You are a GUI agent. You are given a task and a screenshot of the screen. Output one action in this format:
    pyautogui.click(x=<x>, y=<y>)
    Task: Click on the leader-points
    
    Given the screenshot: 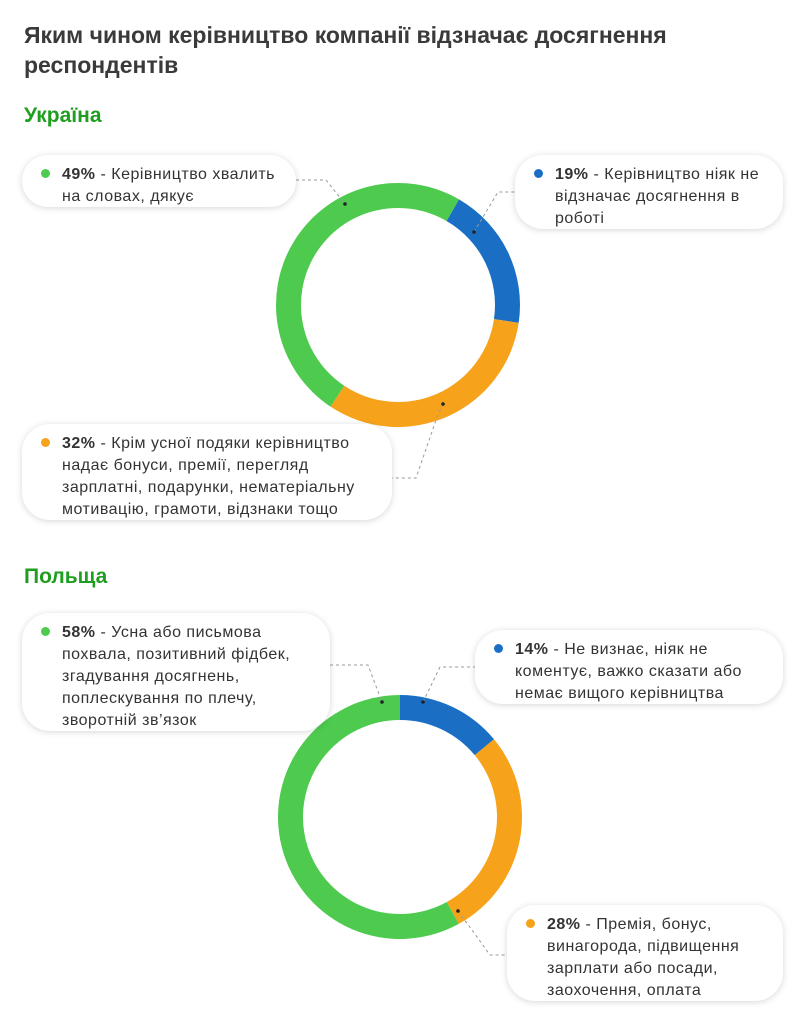 What is the action you would take?
    pyautogui.click(x=409, y=557)
    